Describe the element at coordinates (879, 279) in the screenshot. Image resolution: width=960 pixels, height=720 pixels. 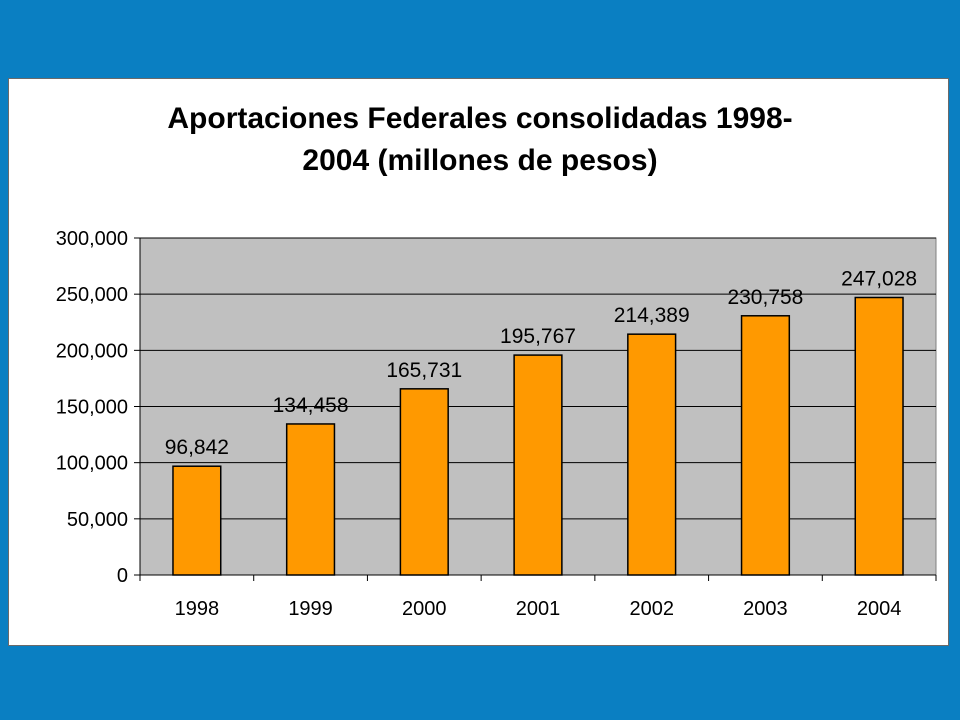
I see `data-label: 247,028` at that location.